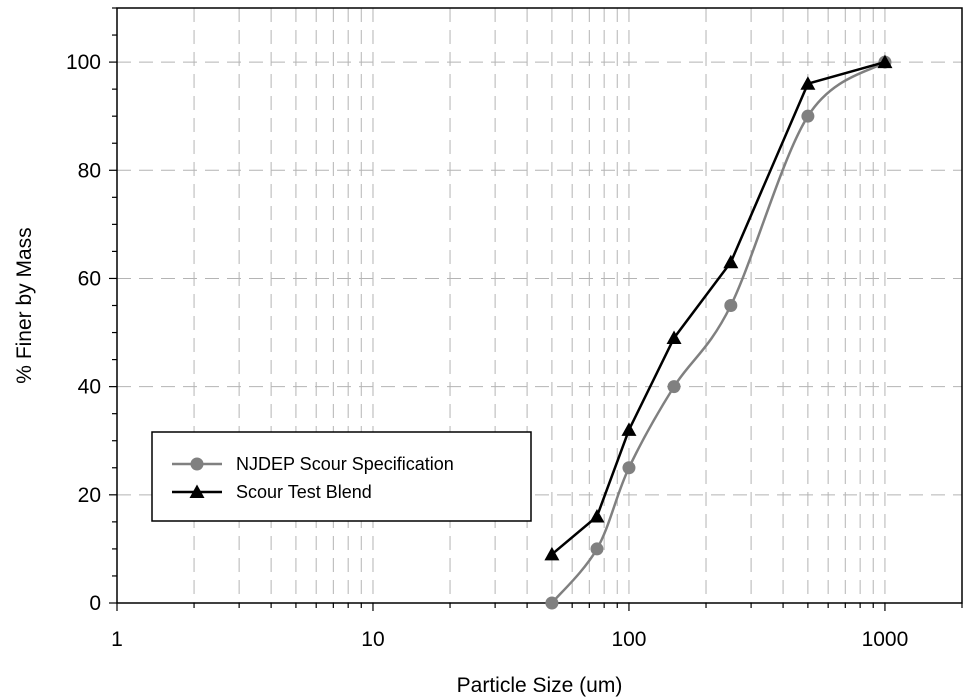  What do you see at coordinates (628, 639) in the screenshot?
I see `x-tick-label: 100` at bounding box center [628, 639].